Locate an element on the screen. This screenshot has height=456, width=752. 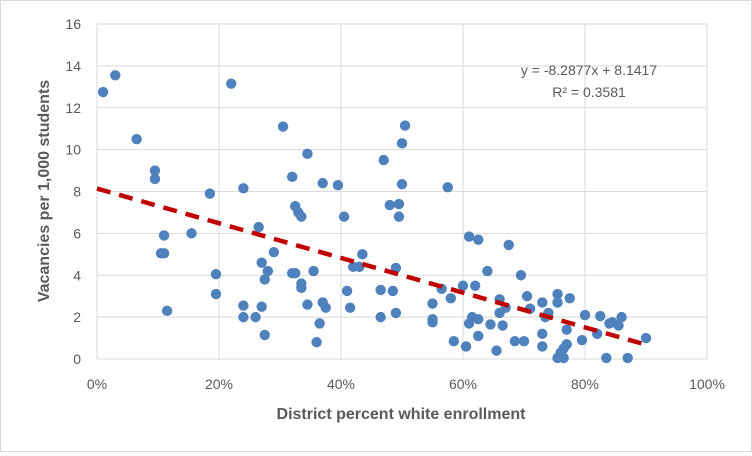
x-tick-label: 0% is located at coordinates (97, 384).